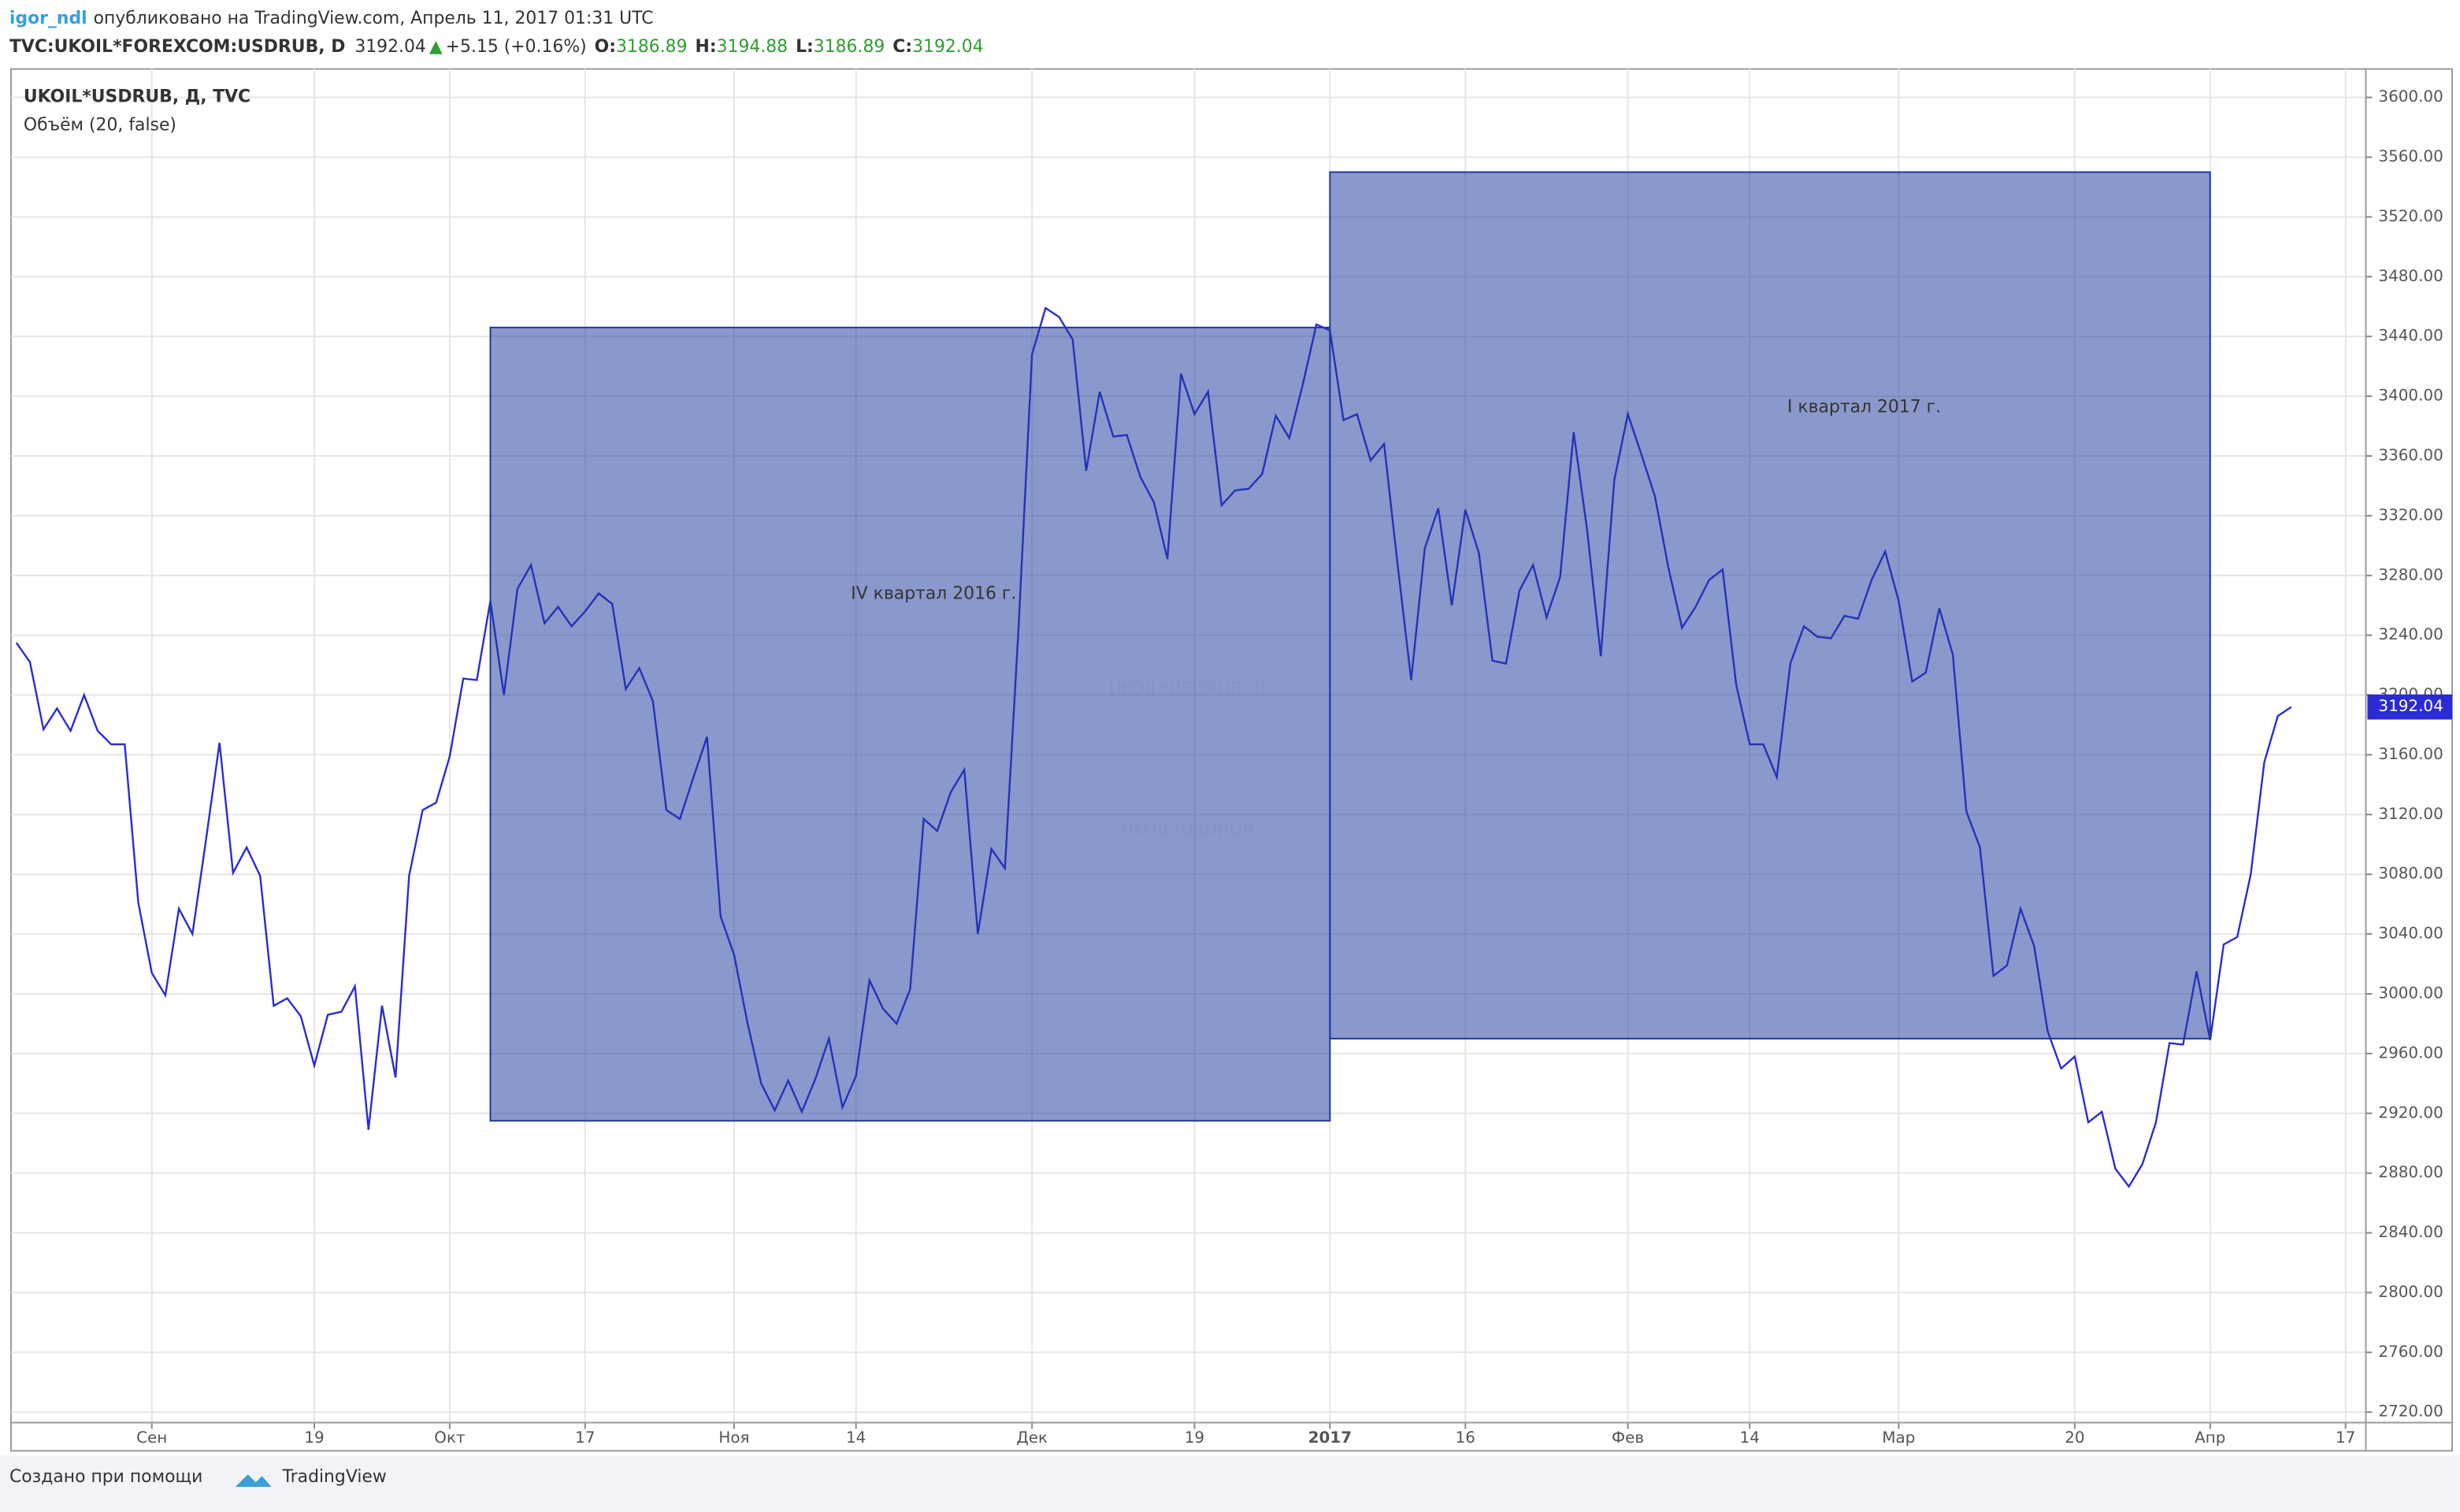 Image resolution: width=2460 pixels, height=1512 pixels. What do you see at coordinates (2410, 515) in the screenshot?
I see `y-tick-label: 3320.00` at bounding box center [2410, 515].